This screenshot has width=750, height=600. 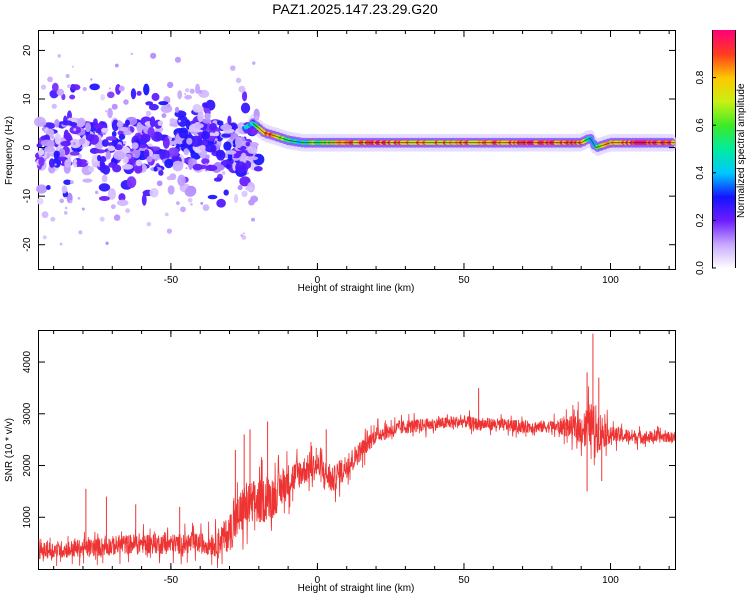 I want to click on colorbar-tick-label: 0.0, so click(x=700, y=268).